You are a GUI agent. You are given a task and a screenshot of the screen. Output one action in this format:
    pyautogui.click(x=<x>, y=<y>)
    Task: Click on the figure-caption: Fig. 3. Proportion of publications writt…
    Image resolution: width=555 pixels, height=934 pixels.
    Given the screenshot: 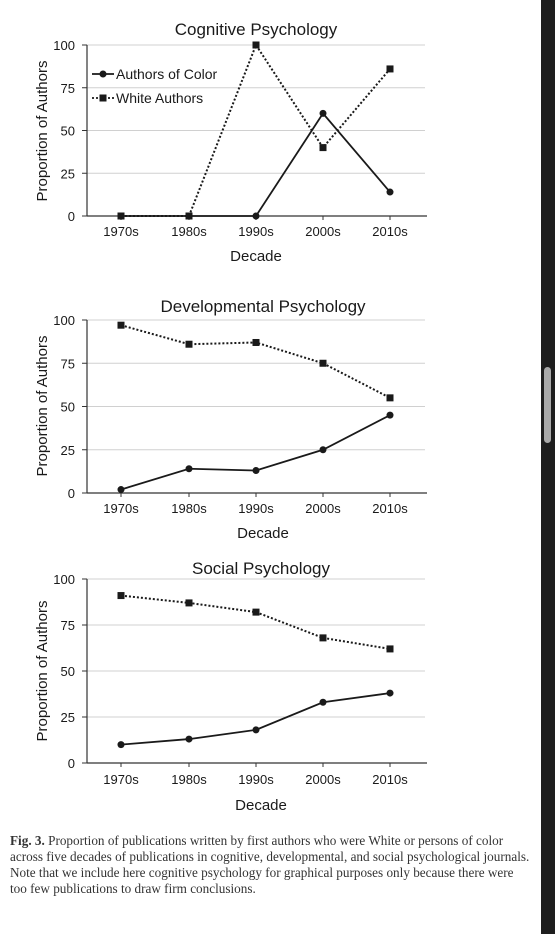 What is the action you would take?
    pyautogui.click(x=270, y=865)
    